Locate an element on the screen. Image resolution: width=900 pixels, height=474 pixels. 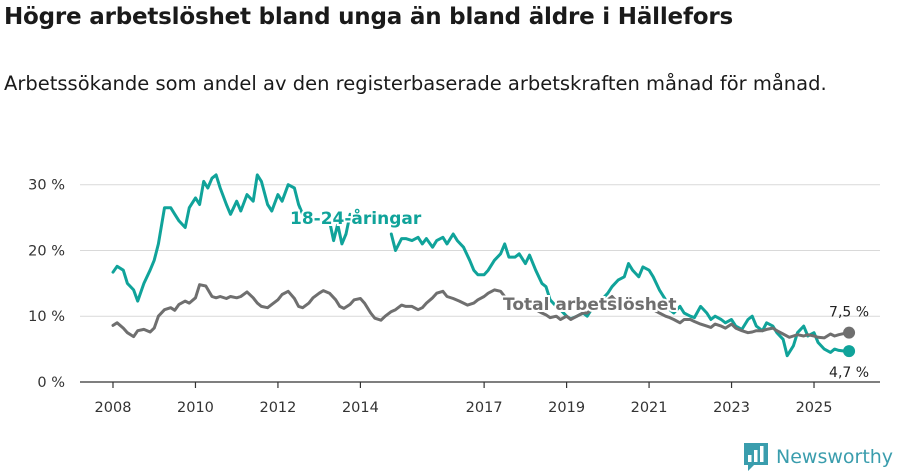
y-tick-label-20: 20 % is located at coordinates (46, 251).